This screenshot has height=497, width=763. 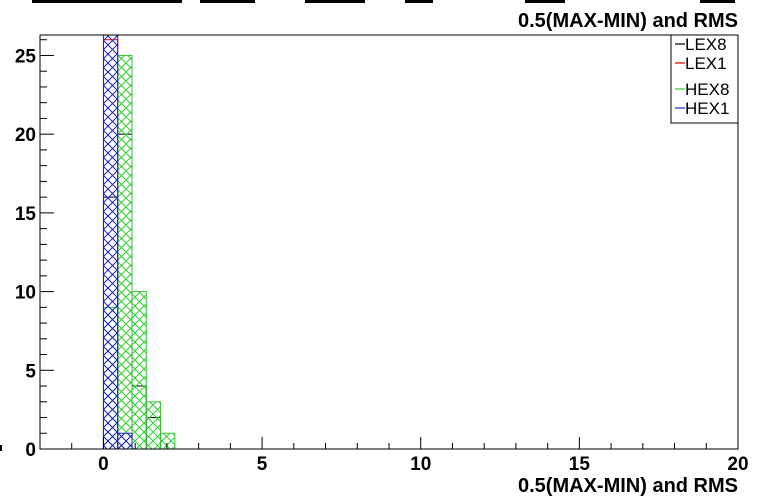 What do you see at coordinates (383, 1) in the screenshot?
I see `clipped-title-residue` at bounding box center [383, 1].